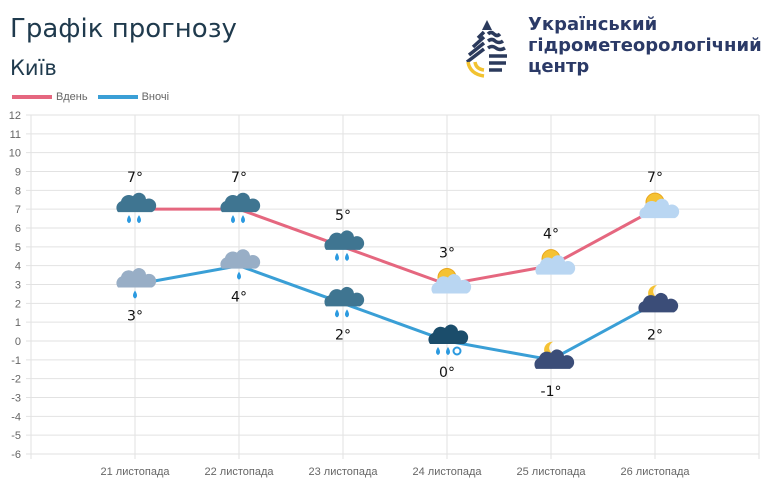 This screenshot has height=492, width=773. What do you see at coordinates (18, 286) in the screenshot?
I see `y-tick-label: 3` at bounding box center [18, 286].